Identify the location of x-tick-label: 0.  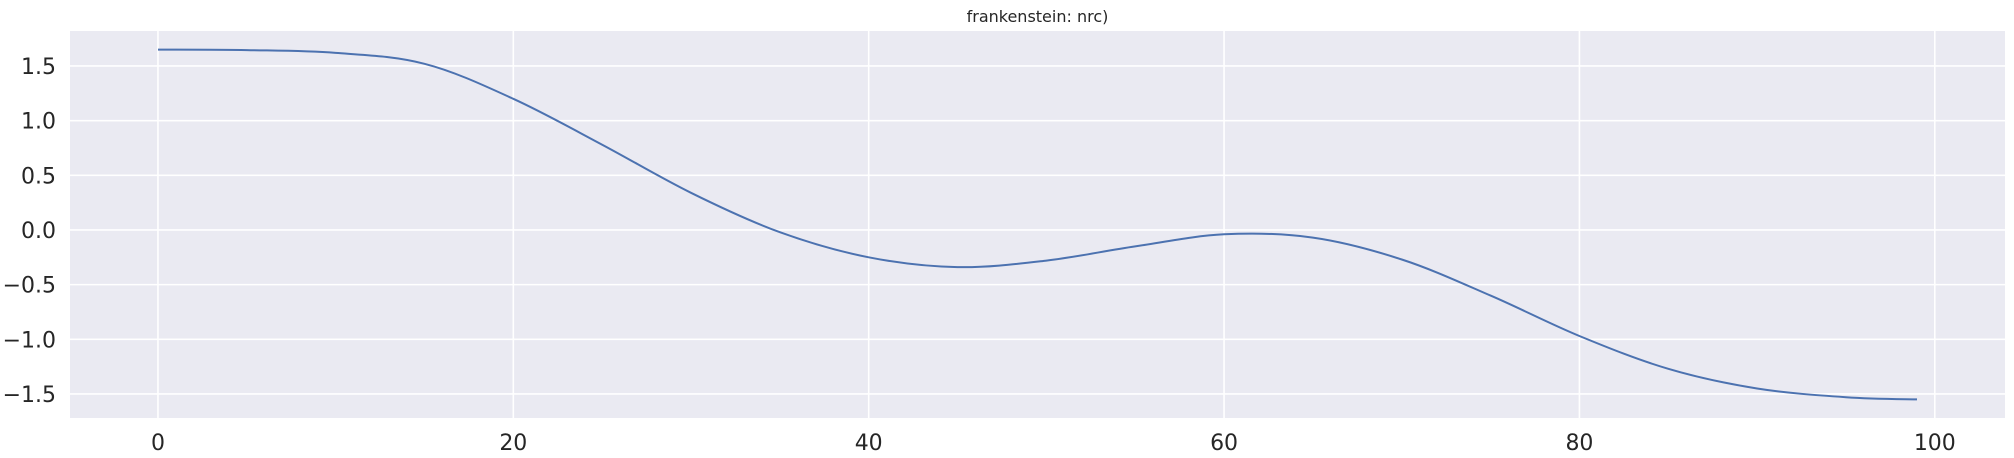
(158, 443).